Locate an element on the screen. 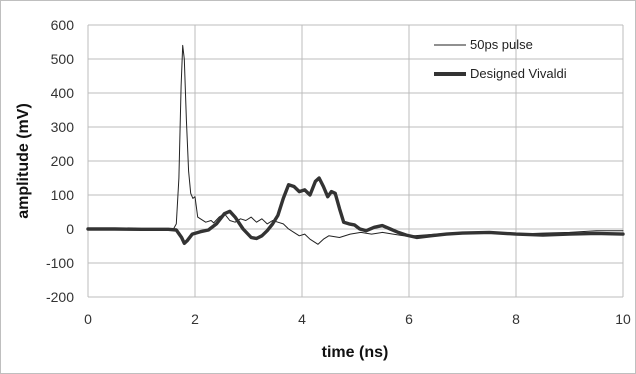 The height and width of the screenshot is (374, 636). x-tick-label: 6 is located at coordinates (409, 319).